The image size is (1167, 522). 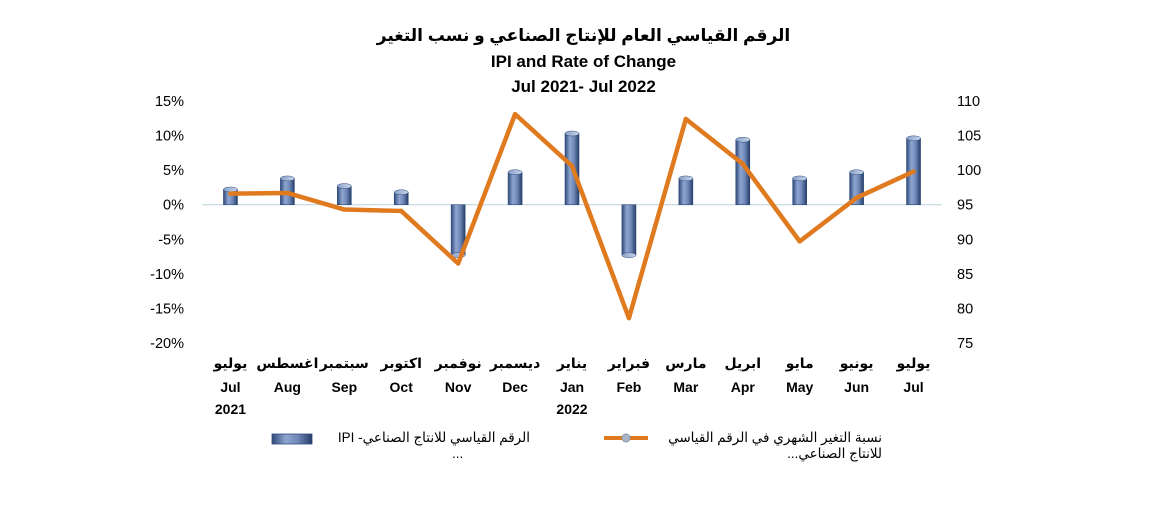 What do you see at coordinates (171, 240) in the screenshot?
I see `left-tick-label: -5%` at bounding box center [171, 240].